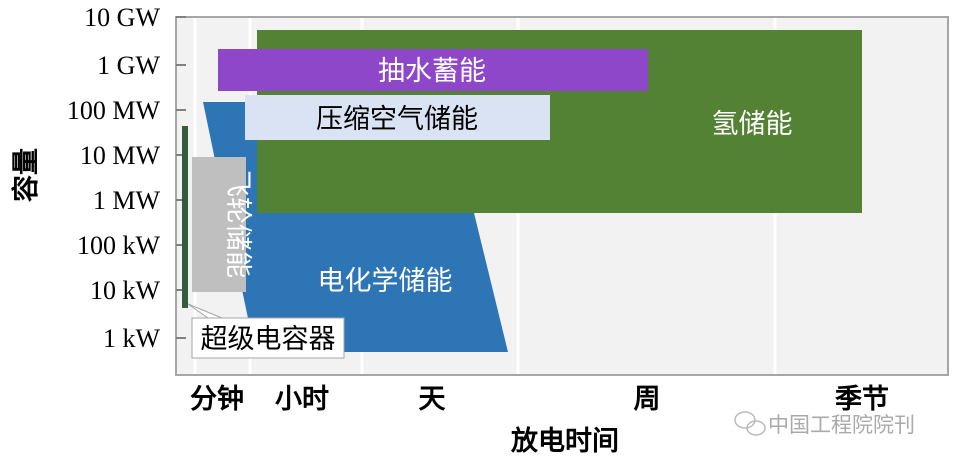  What do you see at coordinates (539, 399) in the screenshot?
I see `x-axis-ticks: 分钟 小时 天 周 季节` at bounding box center [539, 399].